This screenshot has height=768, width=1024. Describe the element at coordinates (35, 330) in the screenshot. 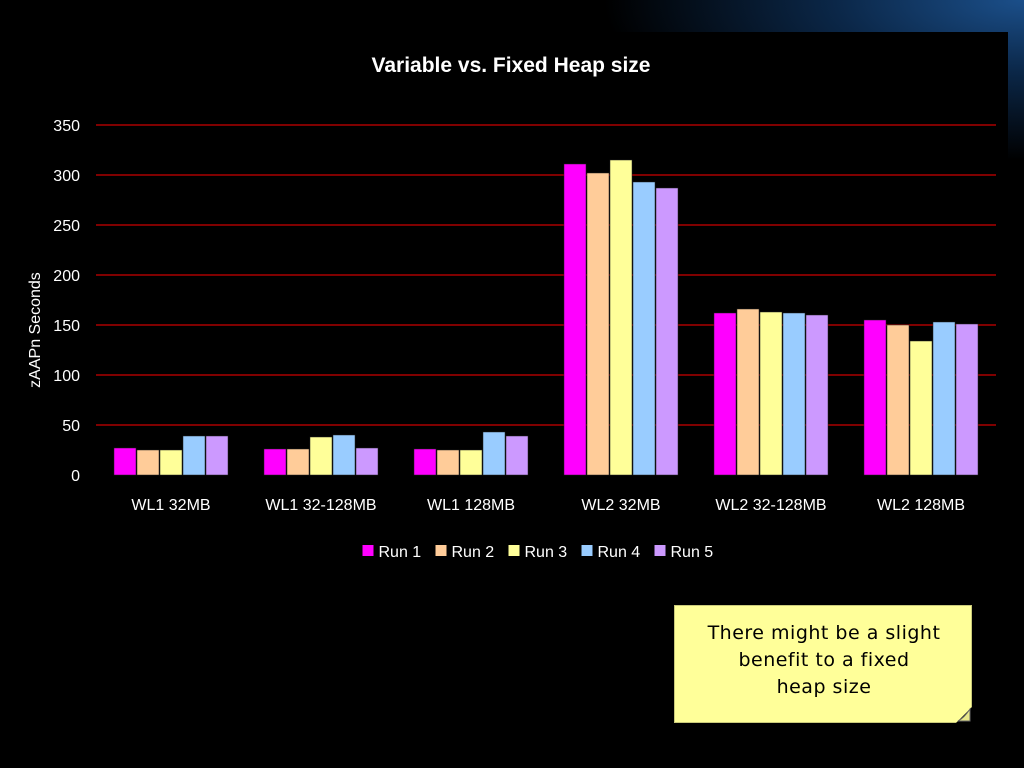

I see `y-axis-label: zAAPn Seconds` at that location.